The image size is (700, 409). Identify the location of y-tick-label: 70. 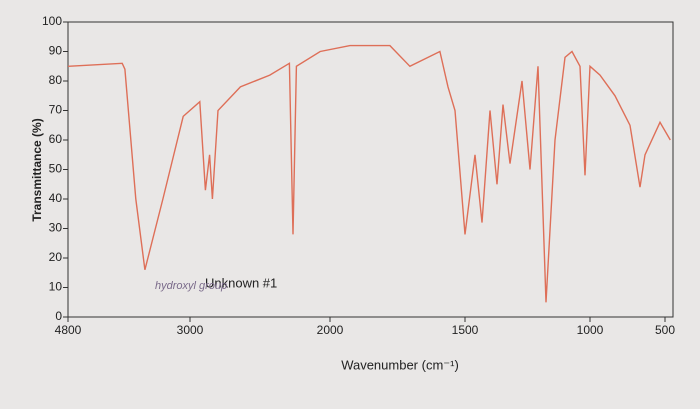
(56, 110).